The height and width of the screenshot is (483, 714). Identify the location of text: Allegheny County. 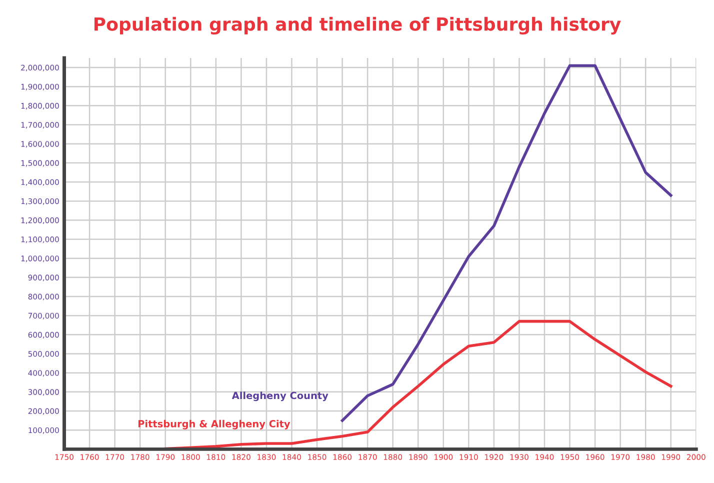
(280, 397).